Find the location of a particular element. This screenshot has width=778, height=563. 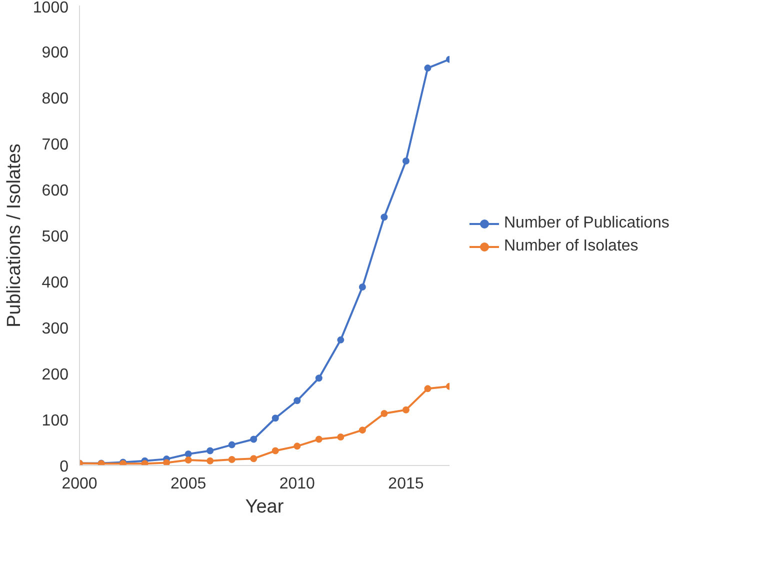

y-tick-label: 800 is located at coordinates (55, 99).